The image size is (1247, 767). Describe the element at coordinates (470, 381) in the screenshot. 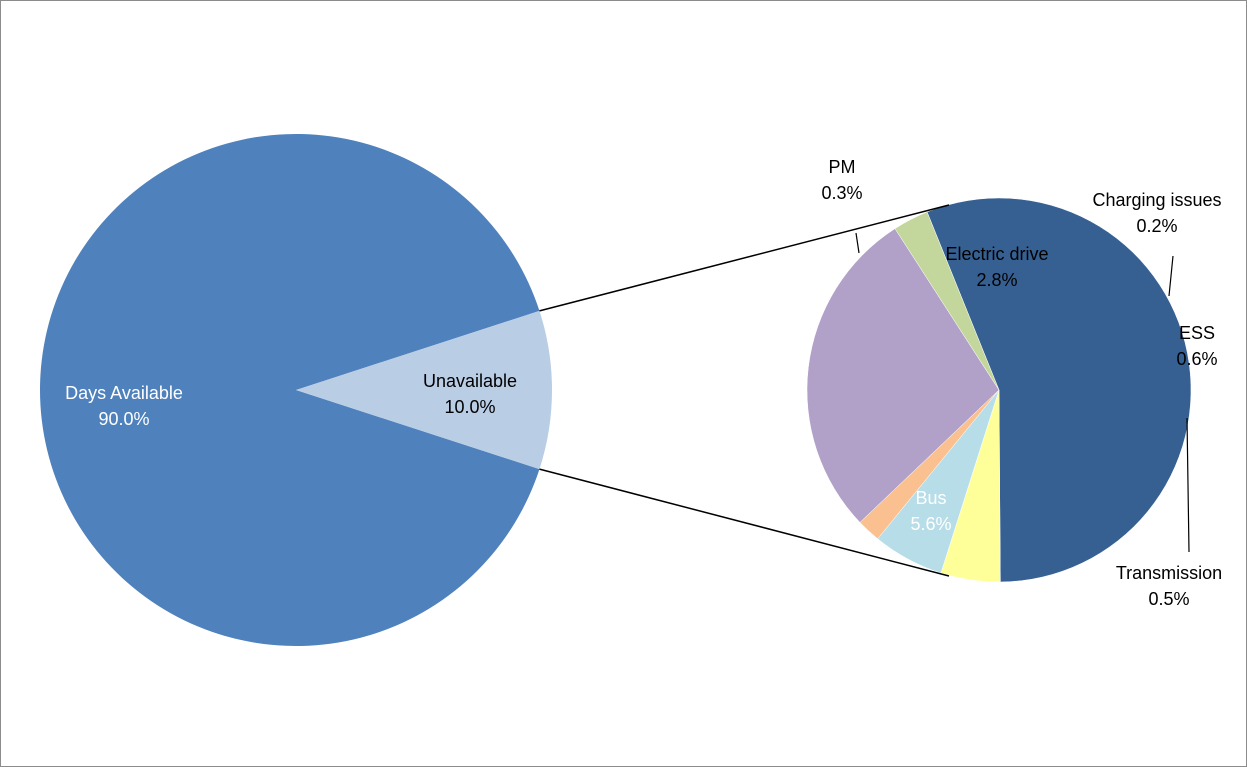

I see `label-unavailable-name: Unavailable` at that location.